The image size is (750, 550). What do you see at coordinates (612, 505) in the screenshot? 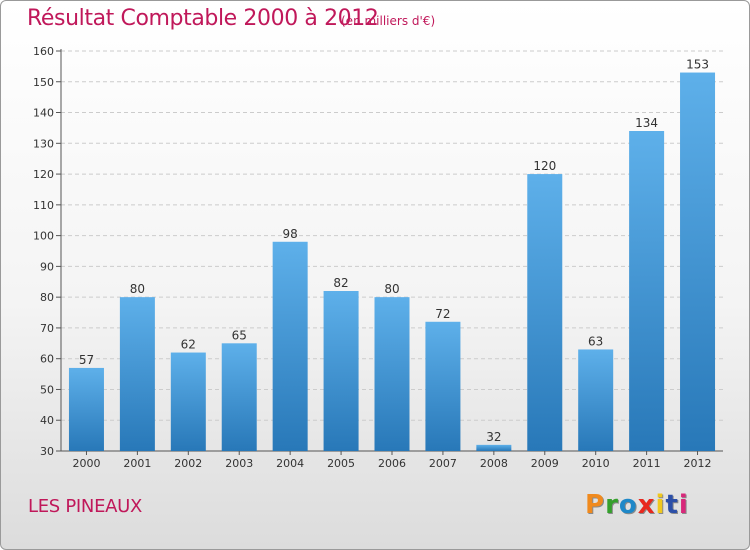
I see `logo-letter: r` at bounding box center [612, 505].